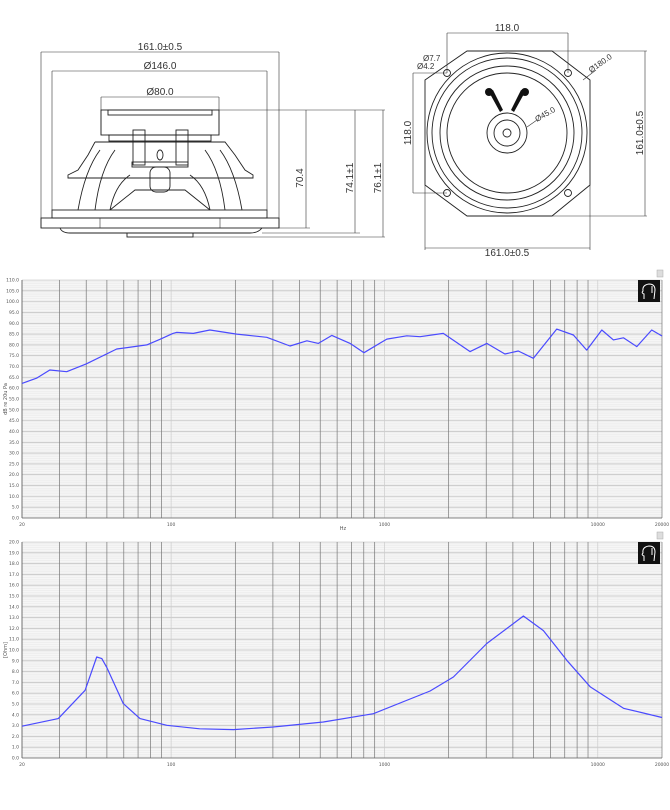  I want to click on y-tick-label: 17.0, so click(14, 575).